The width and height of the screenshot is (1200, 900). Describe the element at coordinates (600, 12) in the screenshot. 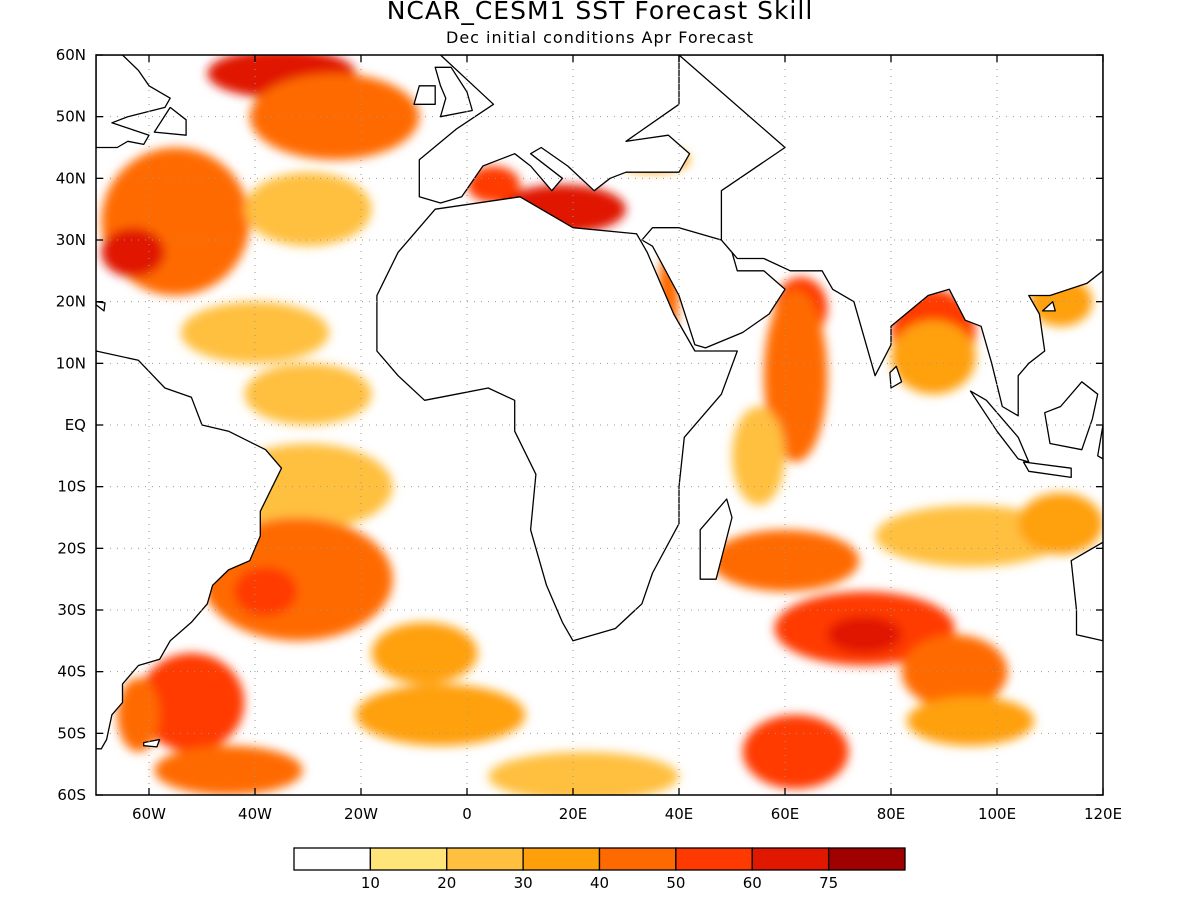

I see `map-title: NCAR_CESM1 SST Forecast Skill` at that location.